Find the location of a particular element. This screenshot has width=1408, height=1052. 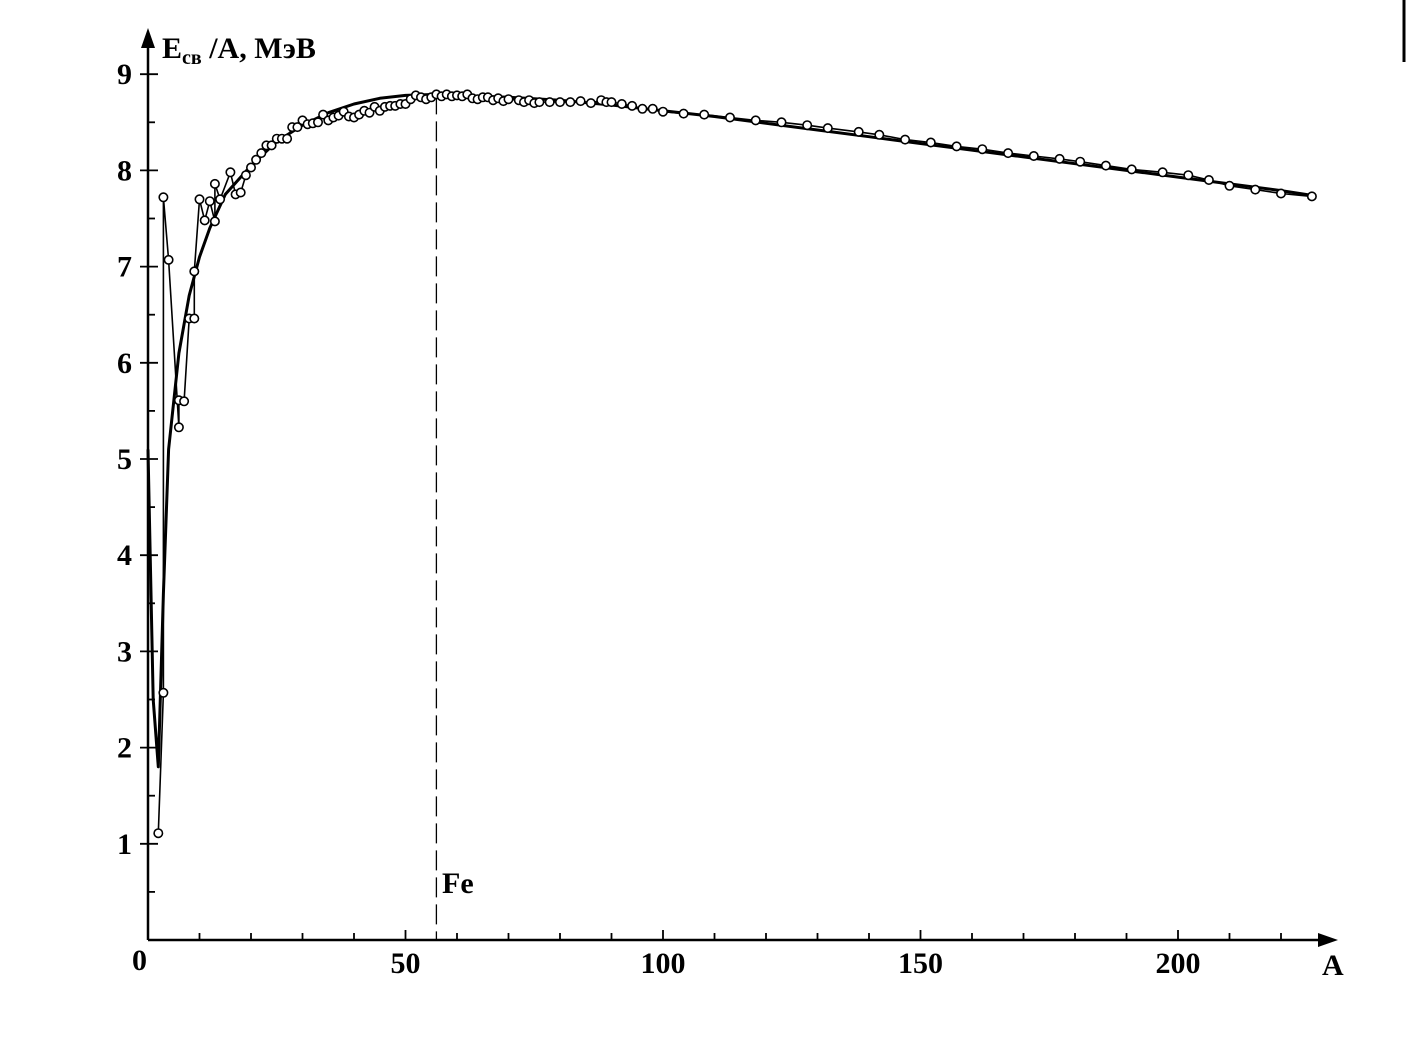

y-axis-title-rest: /A, МэВ is located at coordinates (259, 48).